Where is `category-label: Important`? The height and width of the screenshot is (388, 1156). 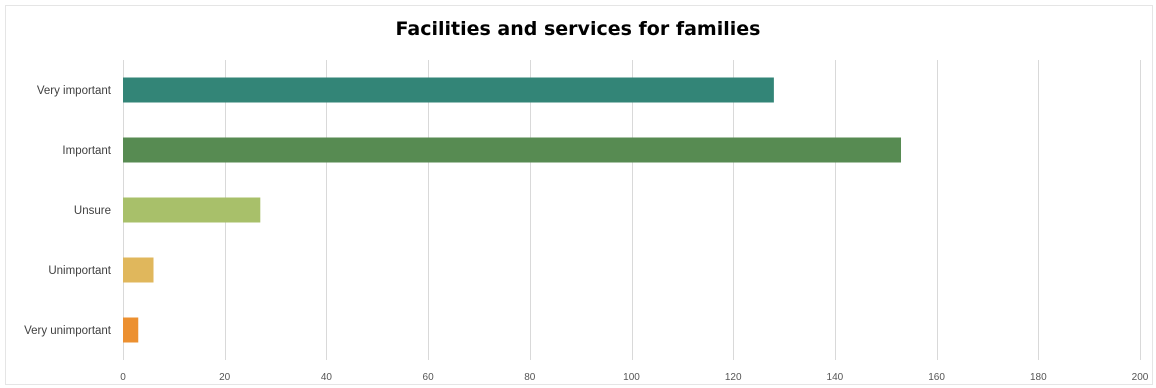
category-label: Important is located at coordinates (86, 151).